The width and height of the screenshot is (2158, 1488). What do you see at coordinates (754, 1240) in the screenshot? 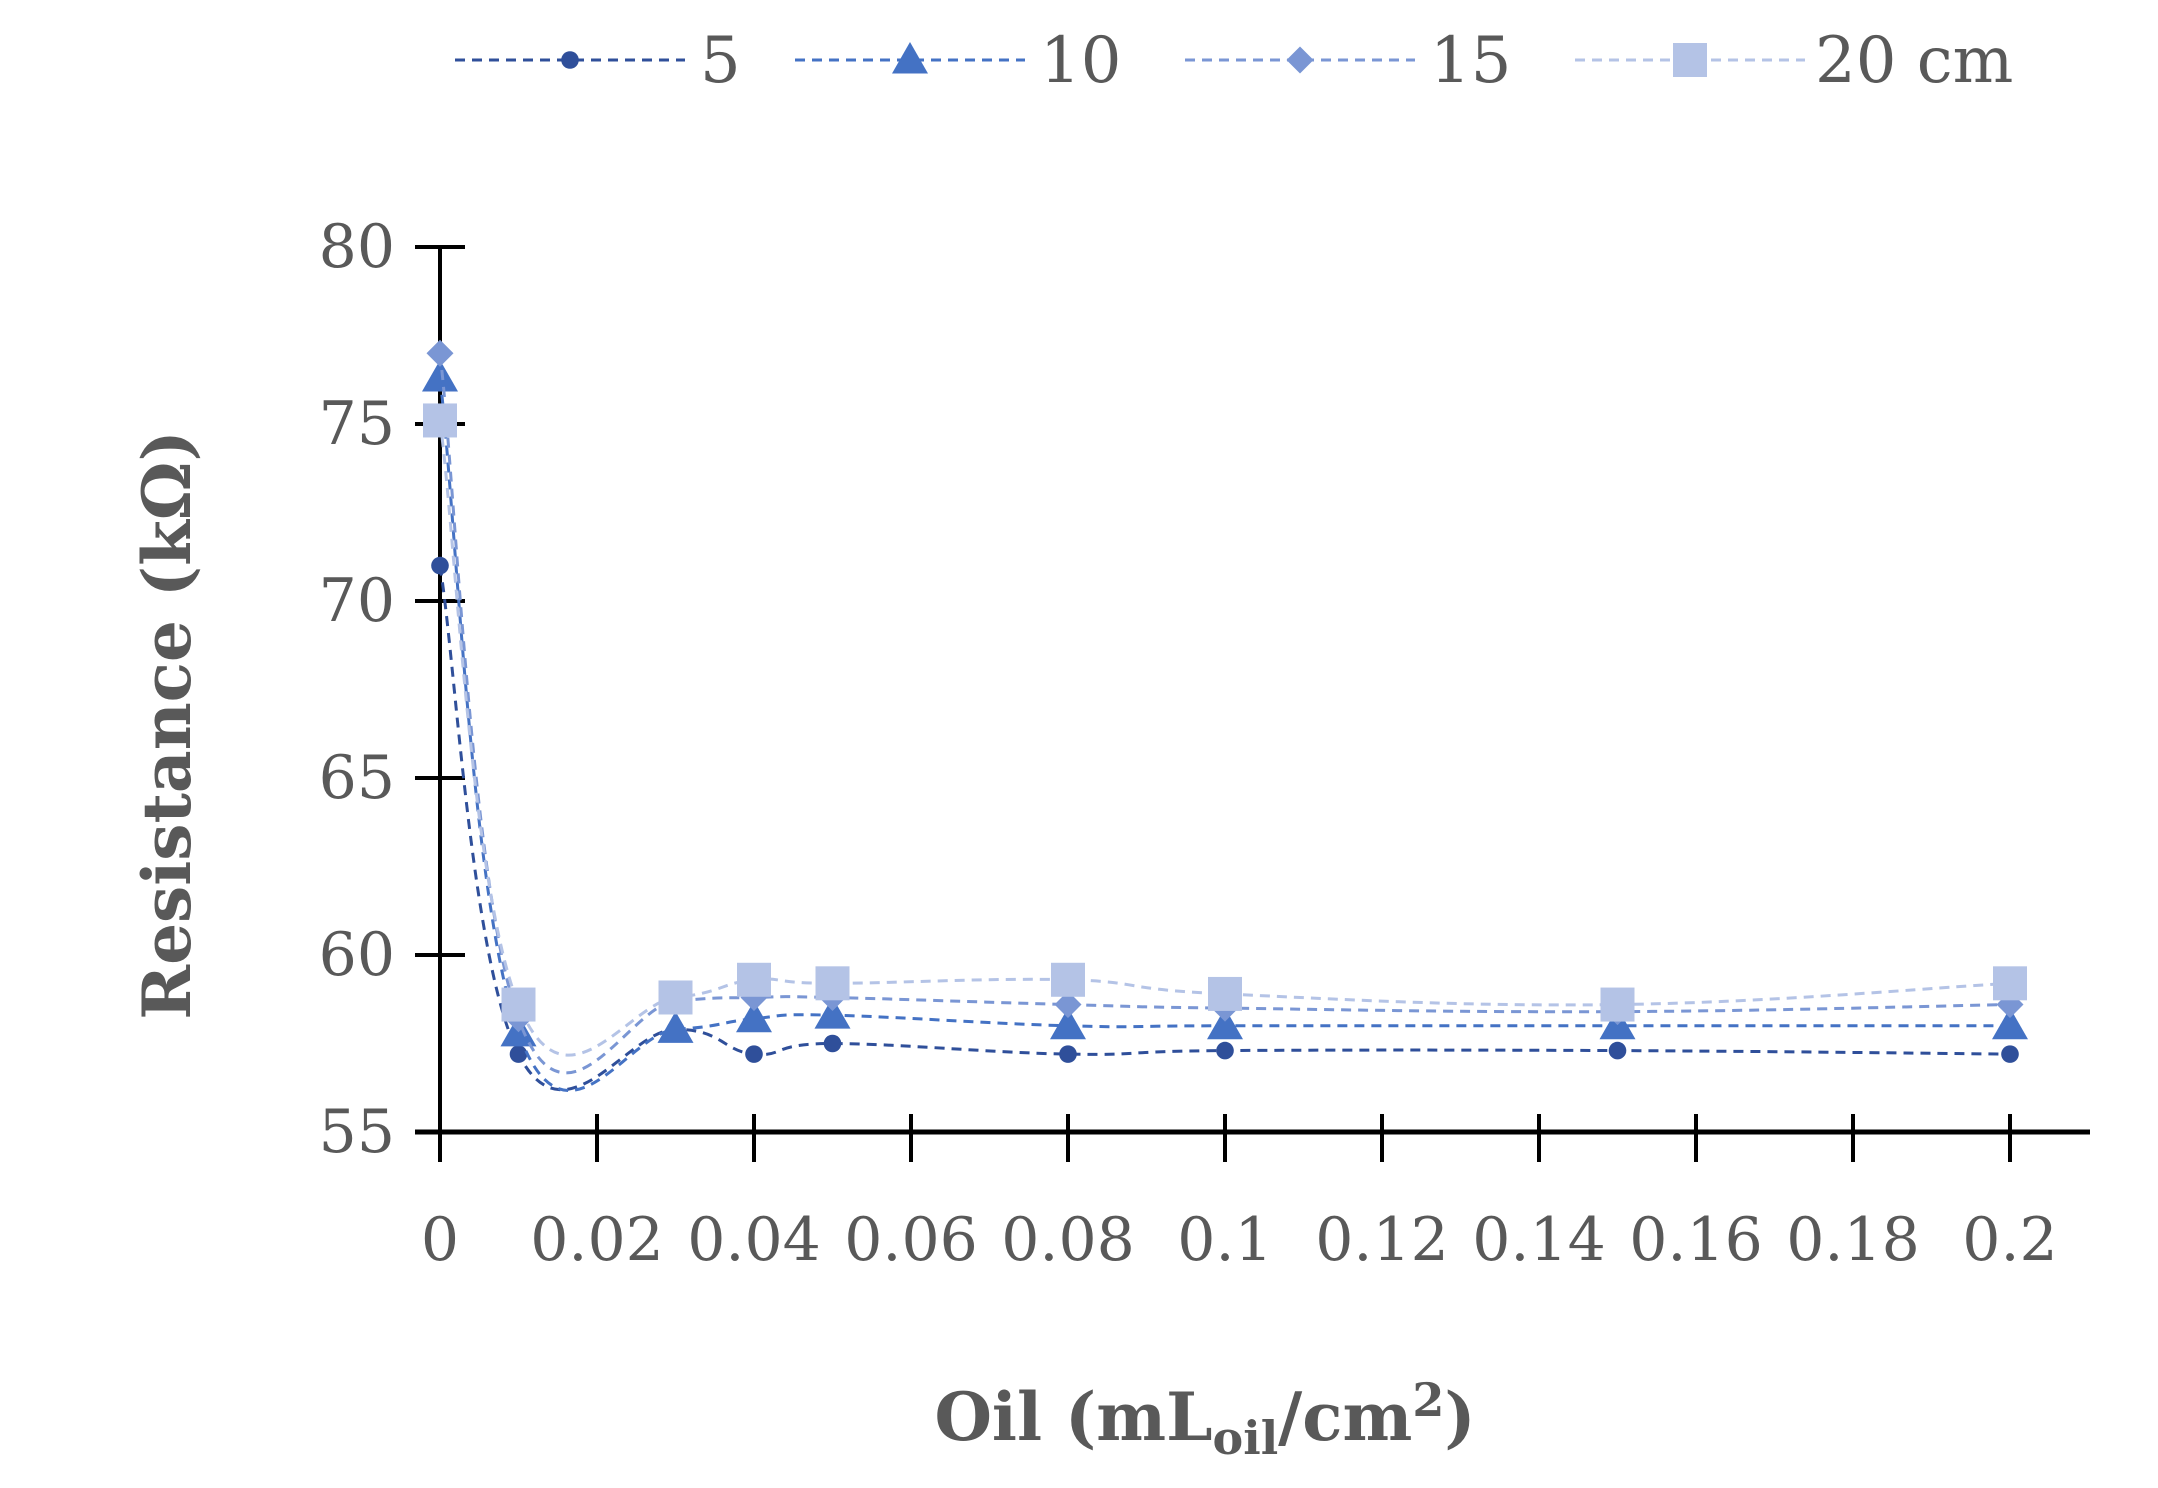
I see `x-tick-label: 0.04` at bounding box center [754, 1240].